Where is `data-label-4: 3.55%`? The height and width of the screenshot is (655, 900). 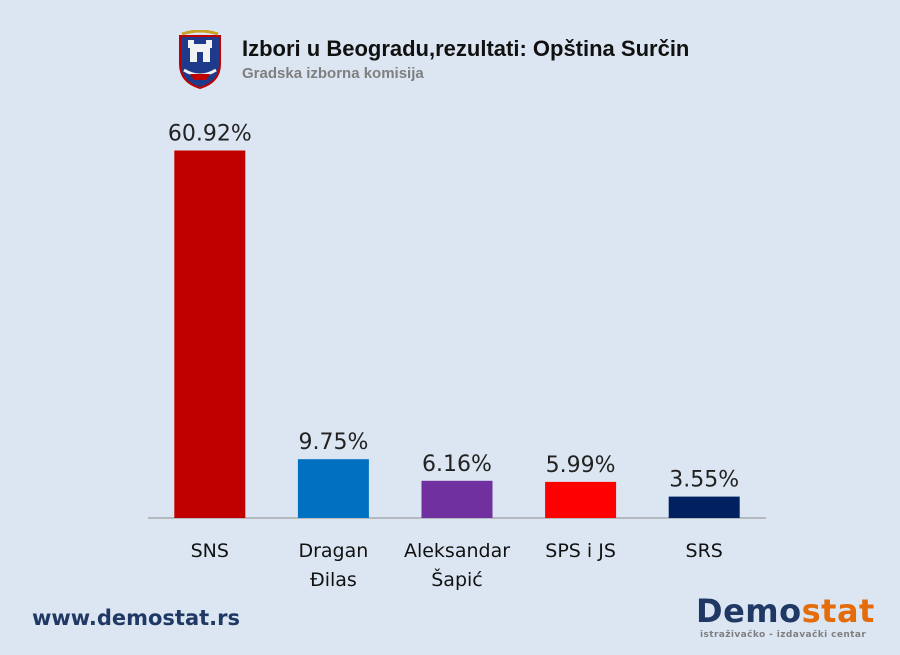
data-label-4: 3.55% is located at coordinates (704, 480).